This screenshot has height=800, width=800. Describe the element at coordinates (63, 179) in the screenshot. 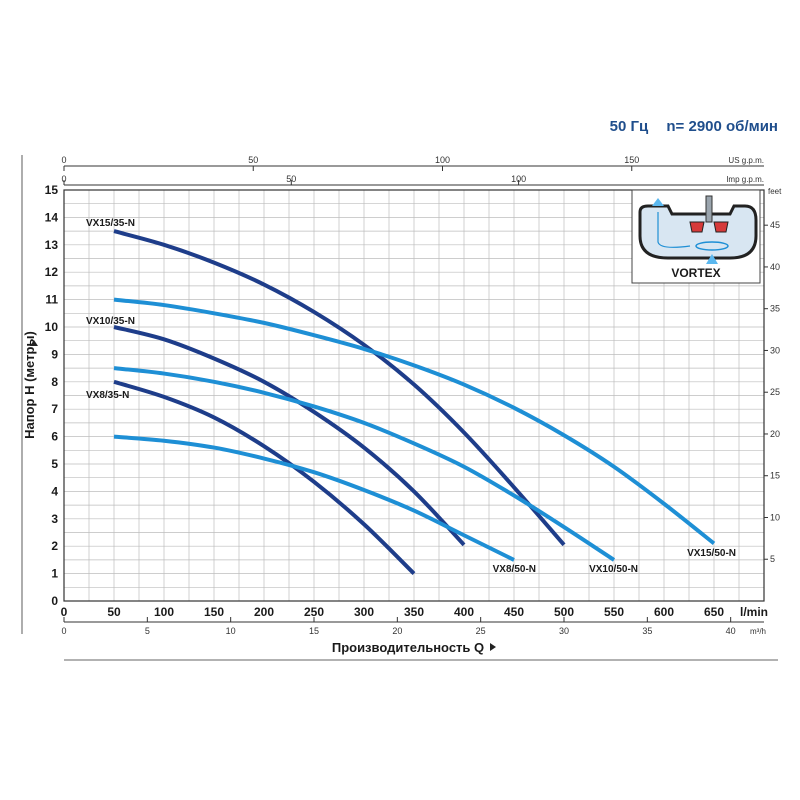

I see `imp-gpm-tick-label: 0` at that location.